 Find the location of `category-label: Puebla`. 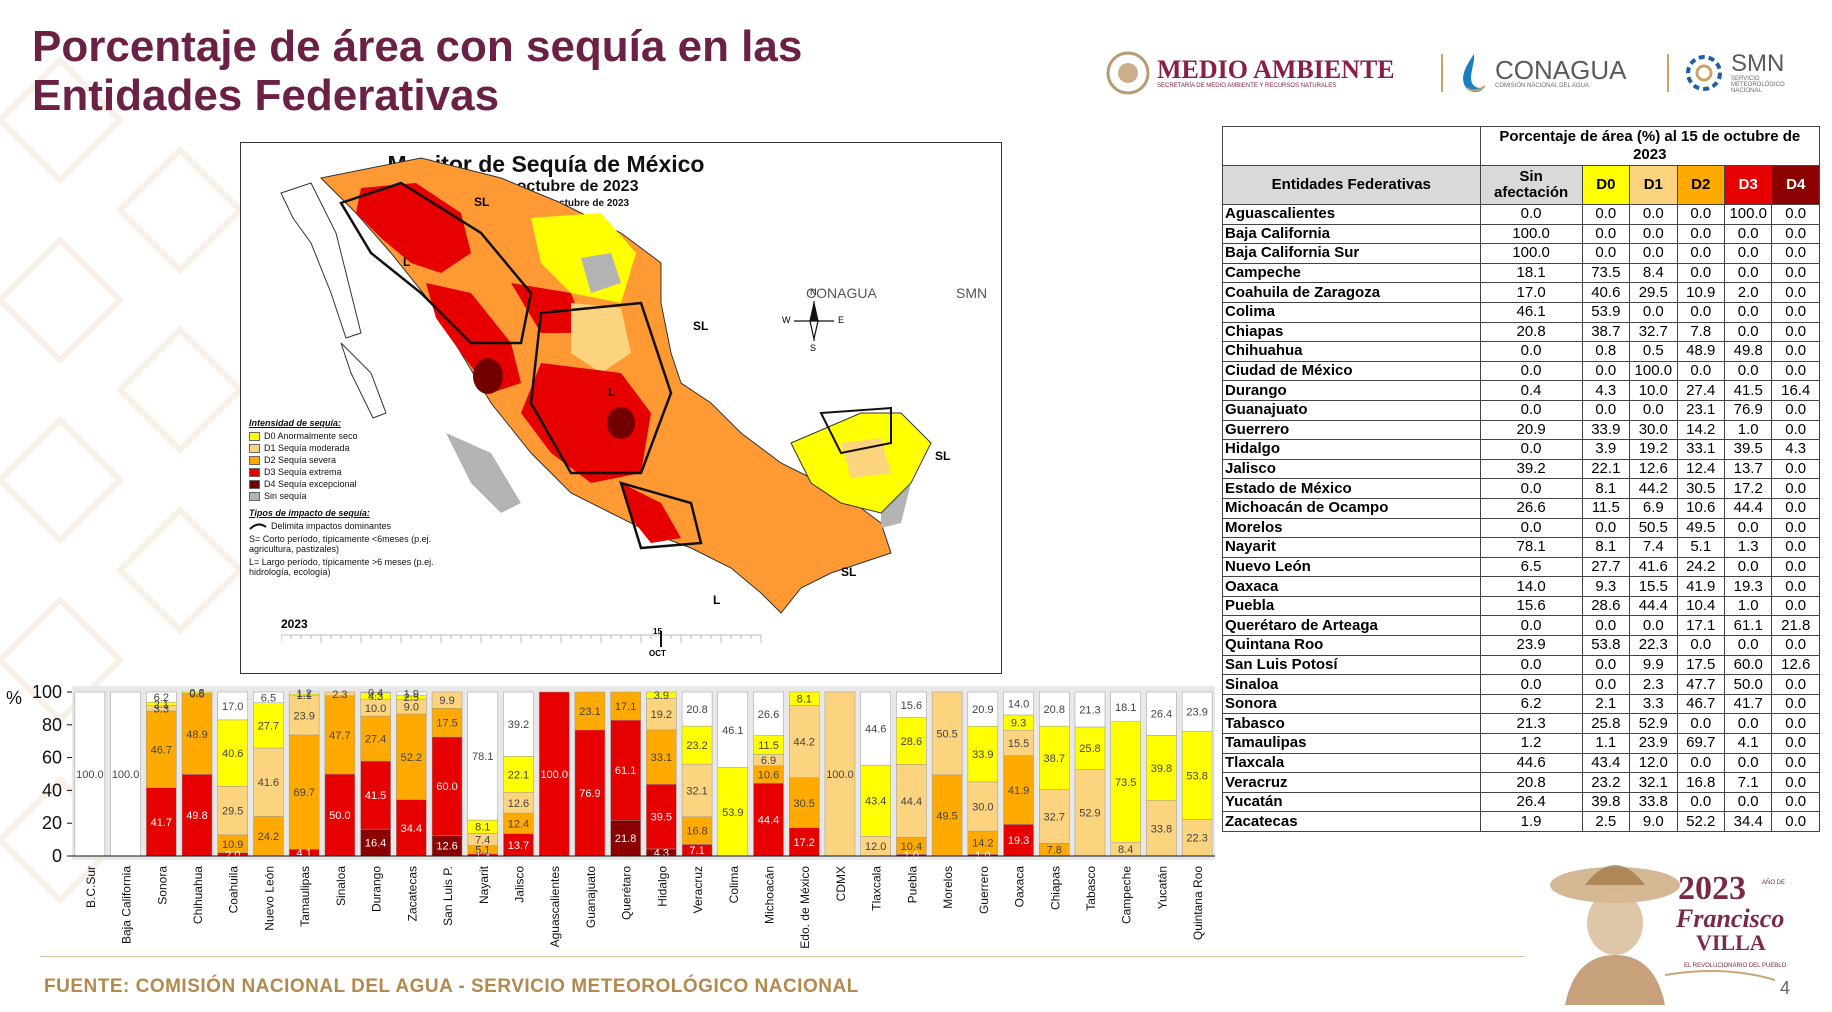

category-label: Puebla is located at coordinates (912, 885).